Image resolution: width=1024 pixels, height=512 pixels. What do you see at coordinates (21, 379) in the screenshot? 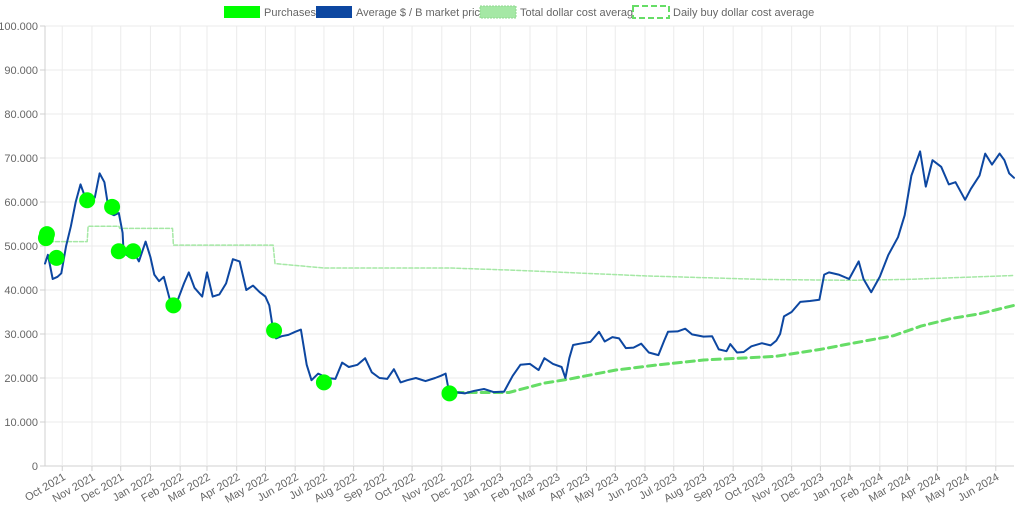
I see `y-tick-label: 20.000` at bounding box center [21, 379].